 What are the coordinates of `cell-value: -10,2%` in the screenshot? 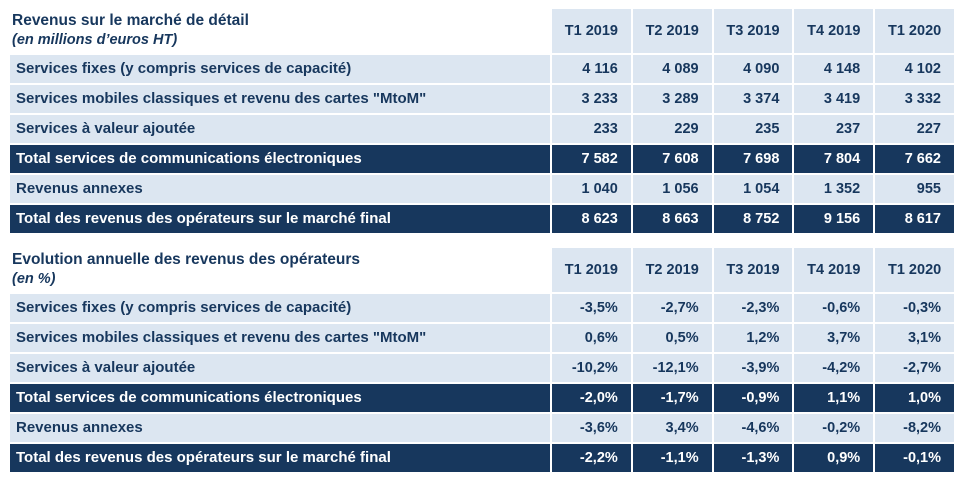 It's located at (591, 368).